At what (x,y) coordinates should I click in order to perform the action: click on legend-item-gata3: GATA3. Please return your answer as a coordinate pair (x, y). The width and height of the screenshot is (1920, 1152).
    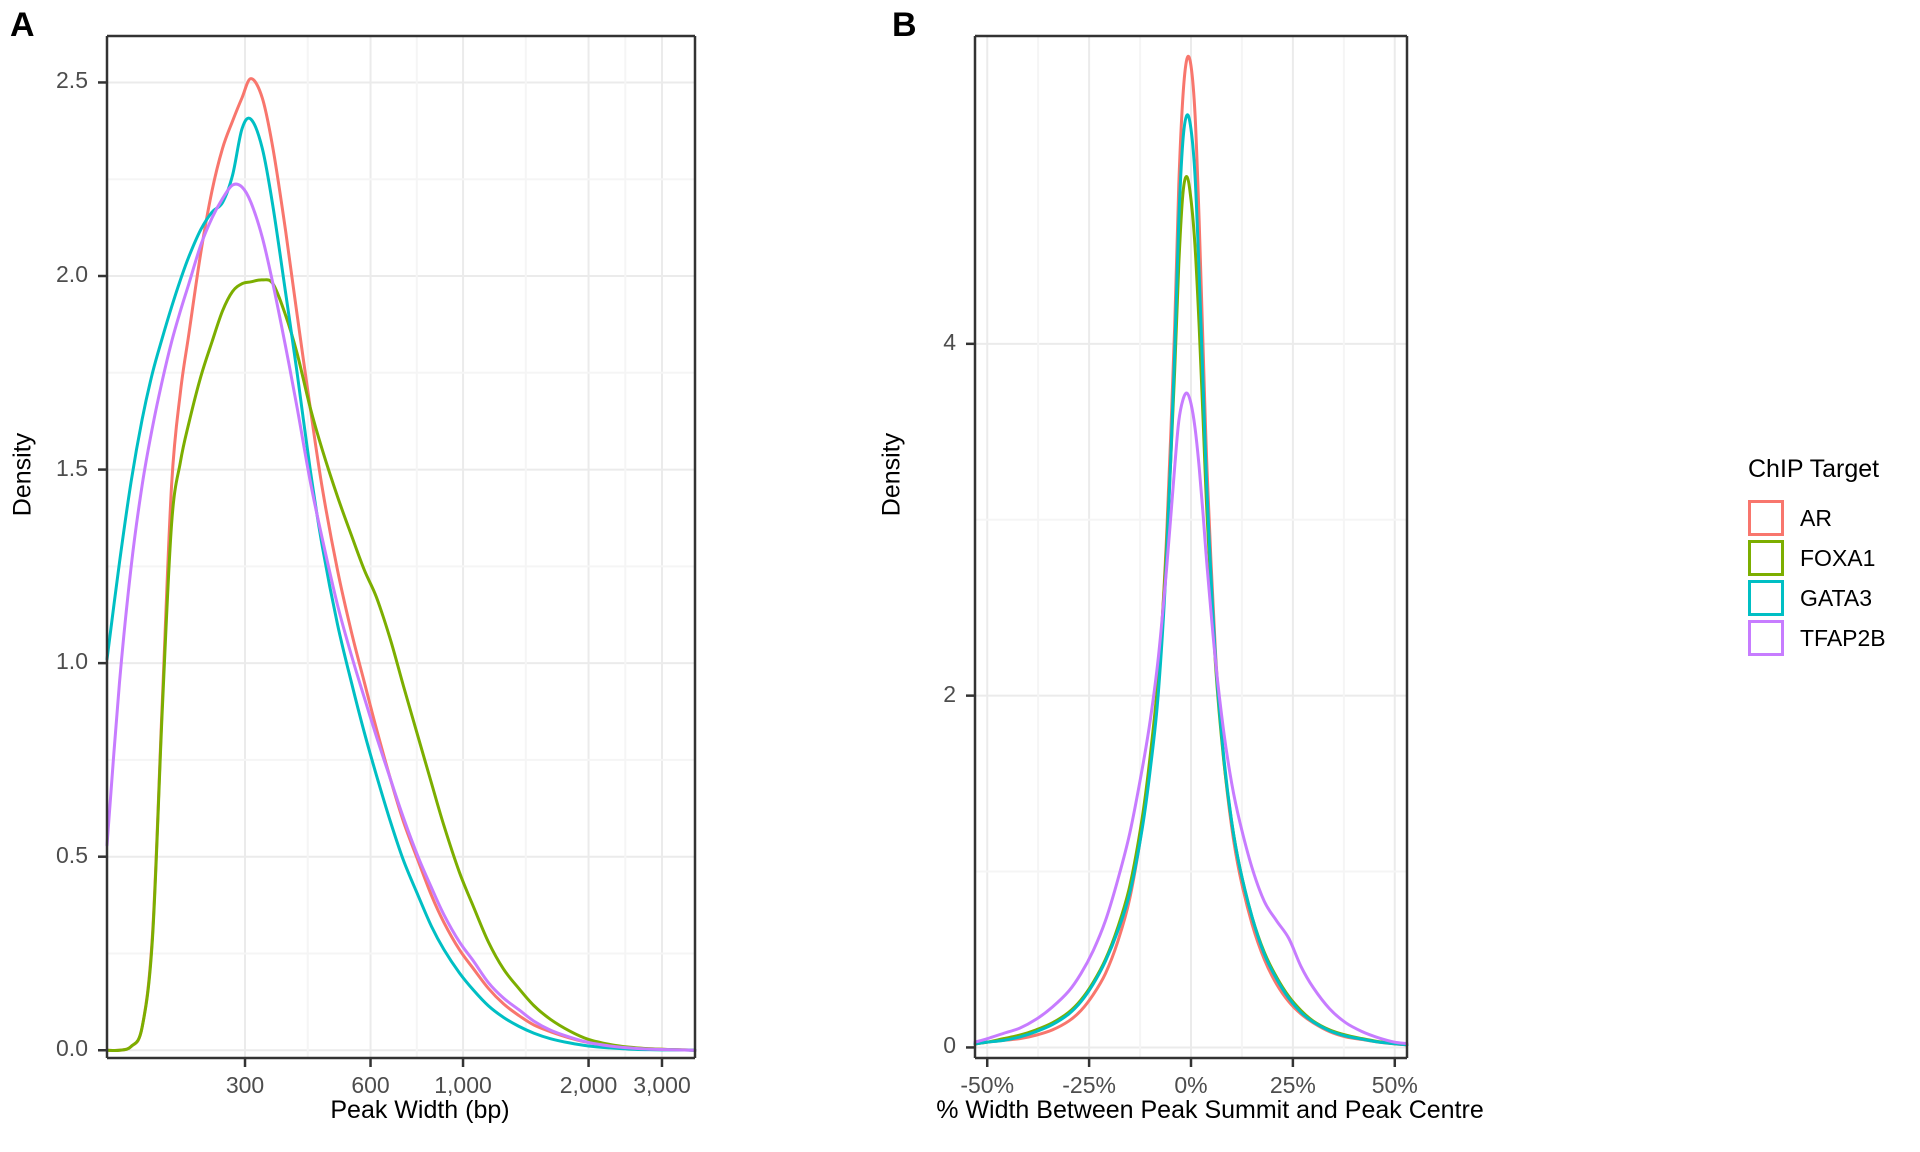
    Looking at the image, I should click on (1817, 598).